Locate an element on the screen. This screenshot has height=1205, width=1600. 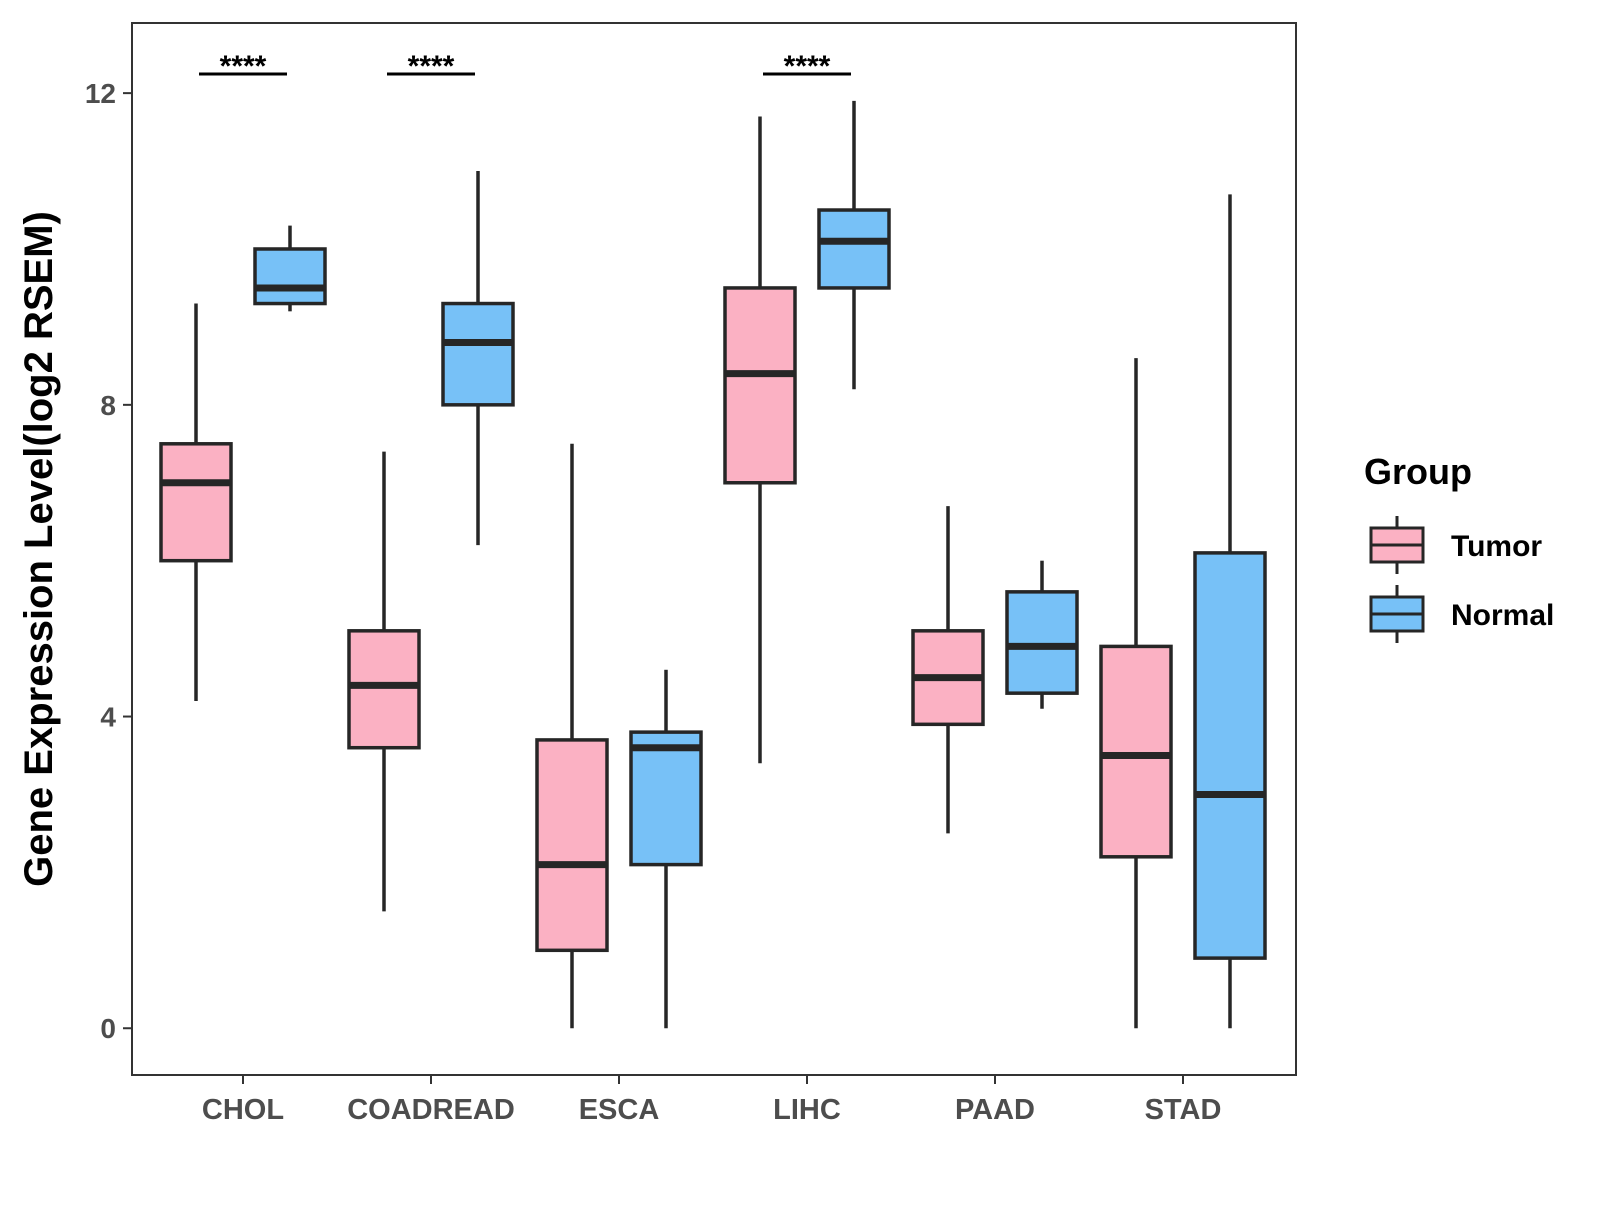
legend-label-normal: Normal is located at coordinates (1502, 615).